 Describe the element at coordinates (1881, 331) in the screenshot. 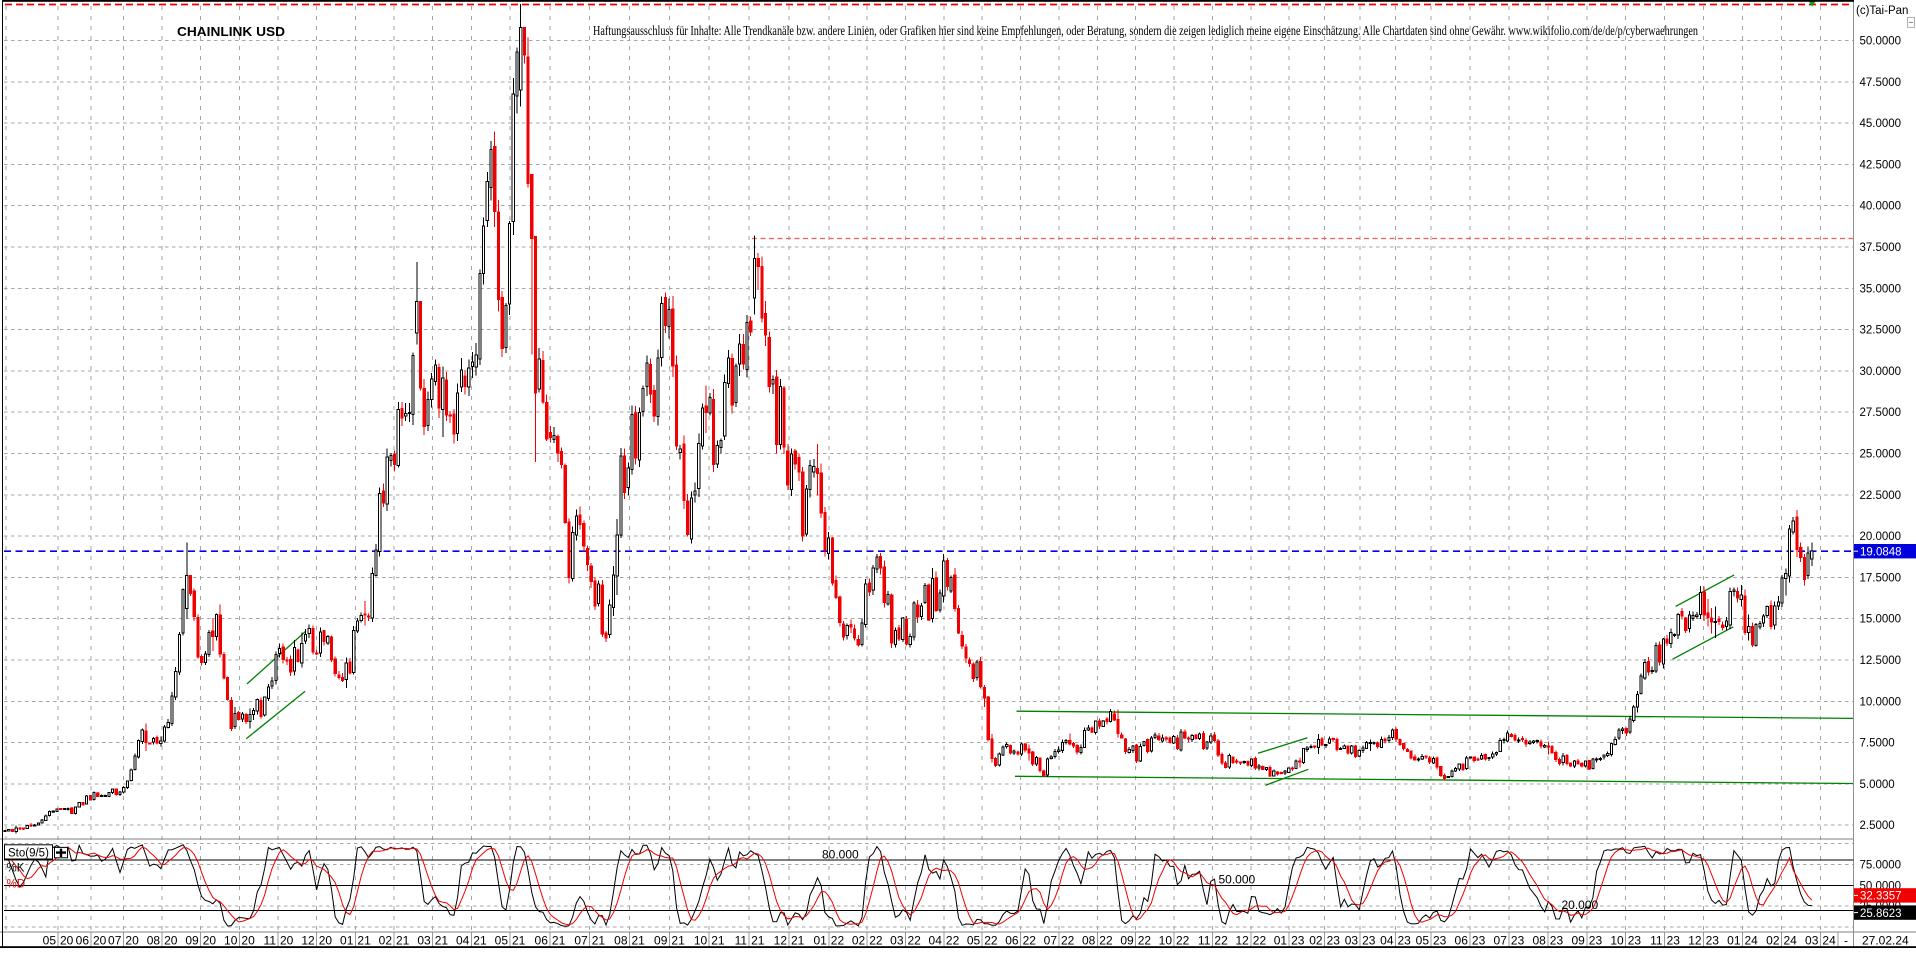

I see `svg-text: 32.5000` at that location.